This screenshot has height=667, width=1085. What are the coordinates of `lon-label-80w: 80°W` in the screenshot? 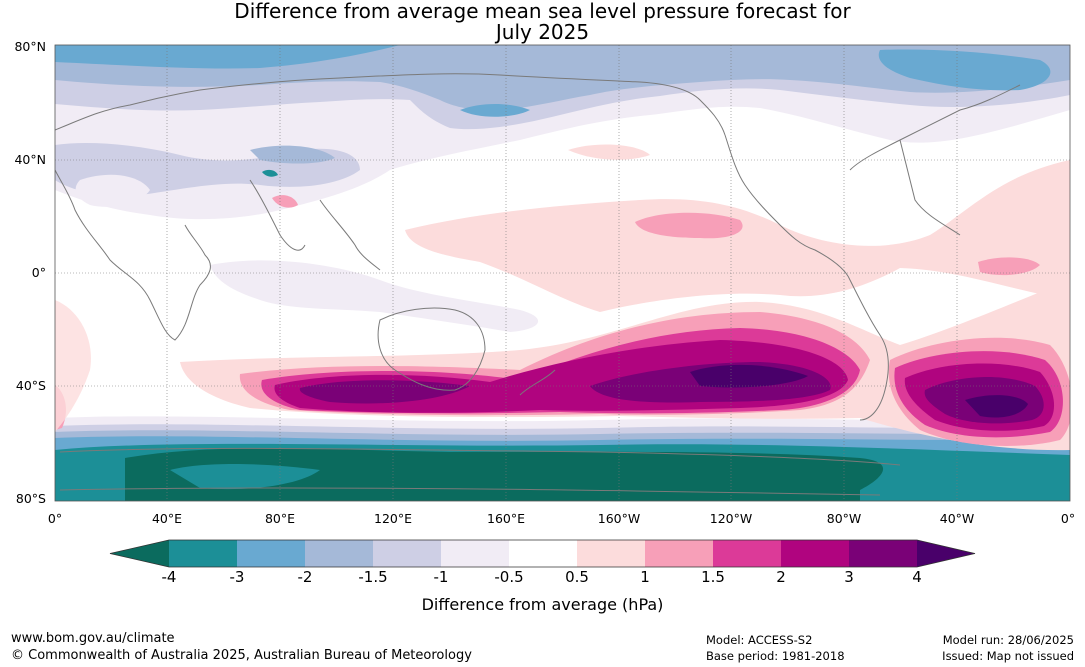 It's located at (844, 518).